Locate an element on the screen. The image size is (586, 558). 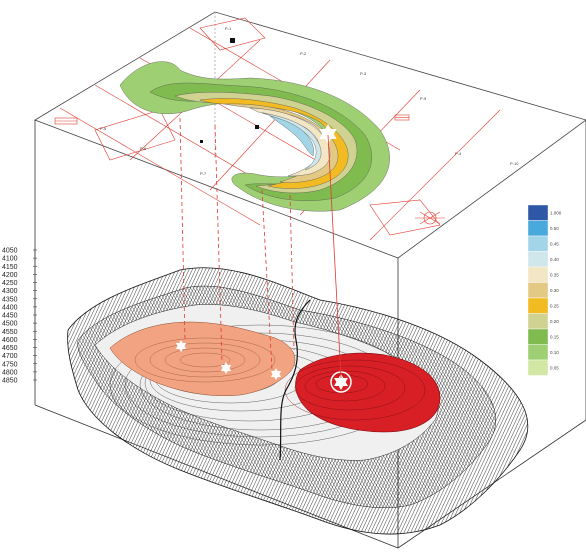
depth-tick-label: 4800 is located at coordinates (10, 372).